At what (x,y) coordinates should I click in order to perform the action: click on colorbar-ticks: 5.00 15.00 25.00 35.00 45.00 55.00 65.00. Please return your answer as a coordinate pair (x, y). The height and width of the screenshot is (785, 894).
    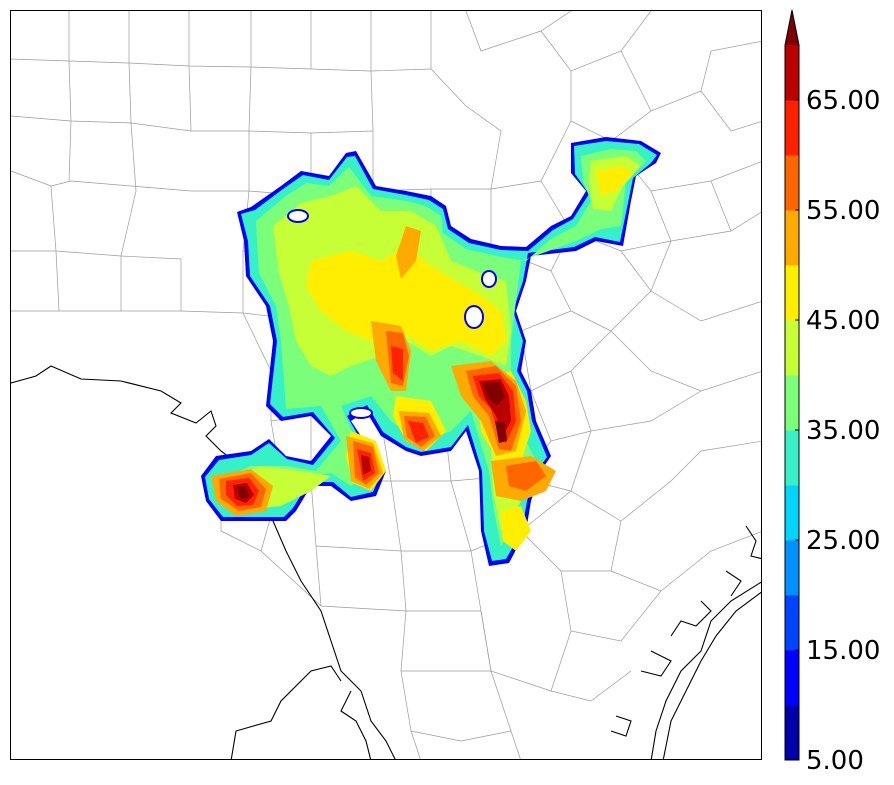
    Looking at the image, I should click on (837, 431).